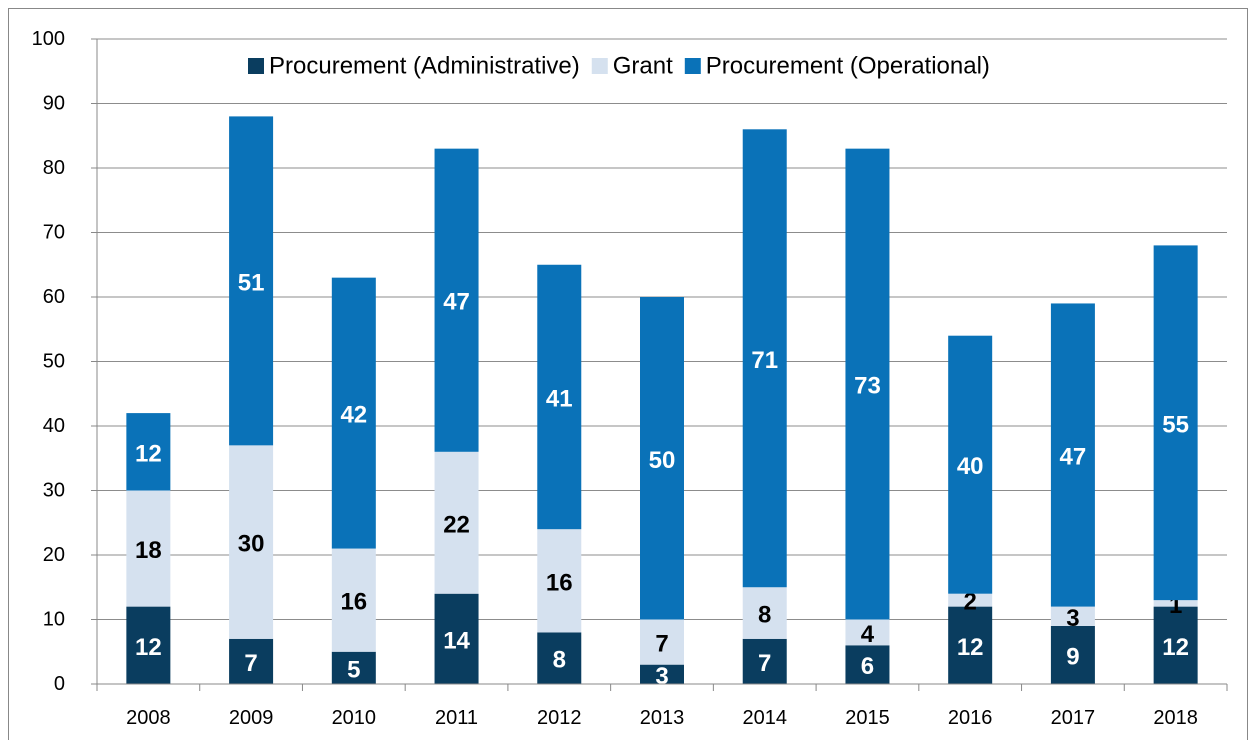 This screenshot has width=1256, height=740. What do you see at coordinates (148, 718) in the screenshot?
I see `x-tick-label: 2008` at bounding box center [148, 718].